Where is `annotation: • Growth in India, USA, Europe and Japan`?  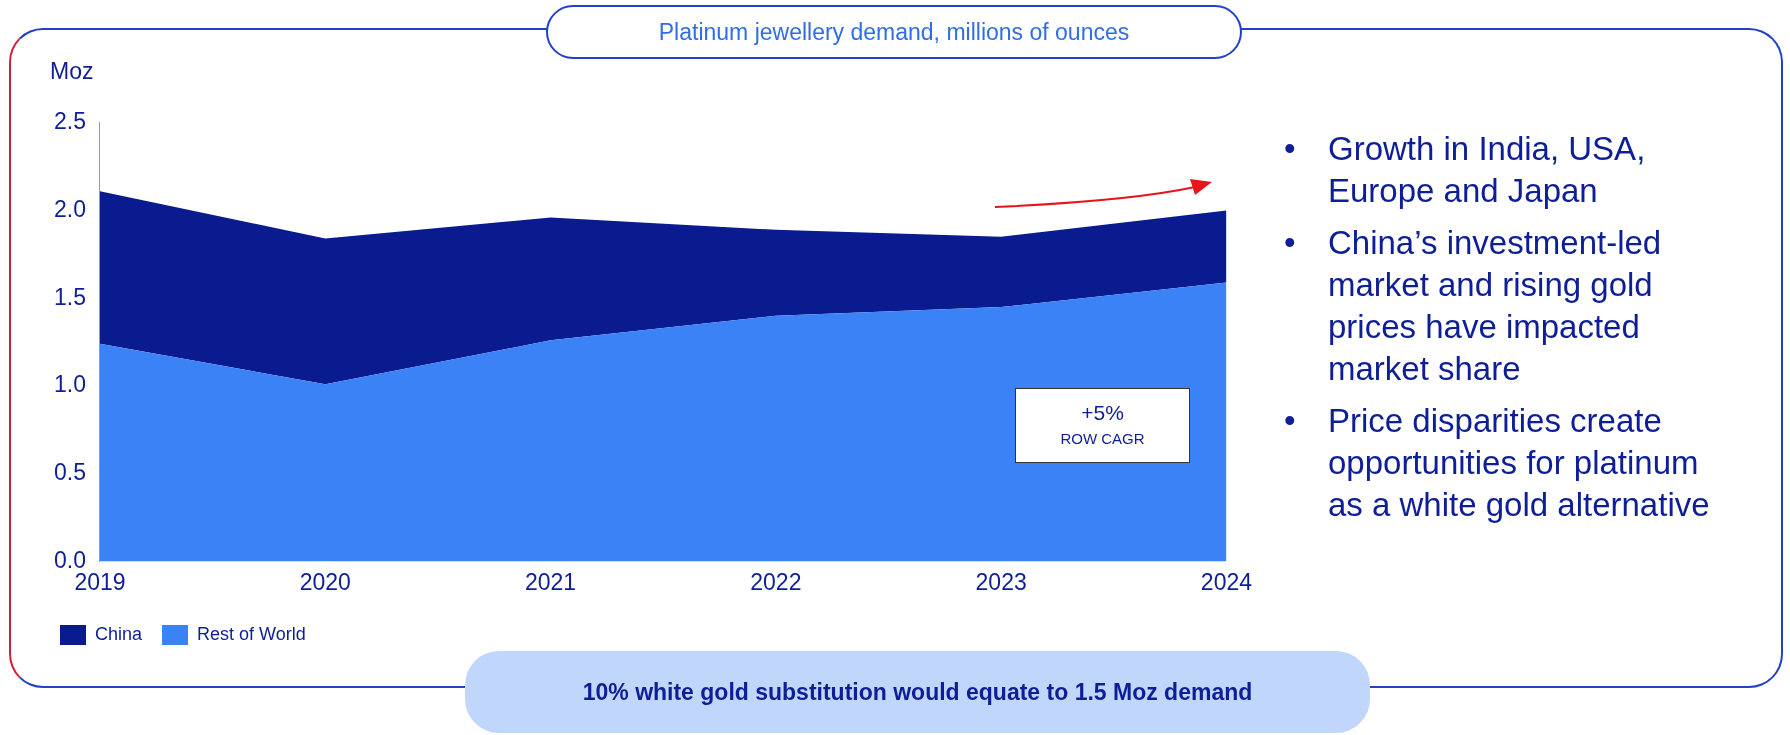 annotation: • Growth in India, USA, Europe and Japan is located at coordinates (1465, 170).